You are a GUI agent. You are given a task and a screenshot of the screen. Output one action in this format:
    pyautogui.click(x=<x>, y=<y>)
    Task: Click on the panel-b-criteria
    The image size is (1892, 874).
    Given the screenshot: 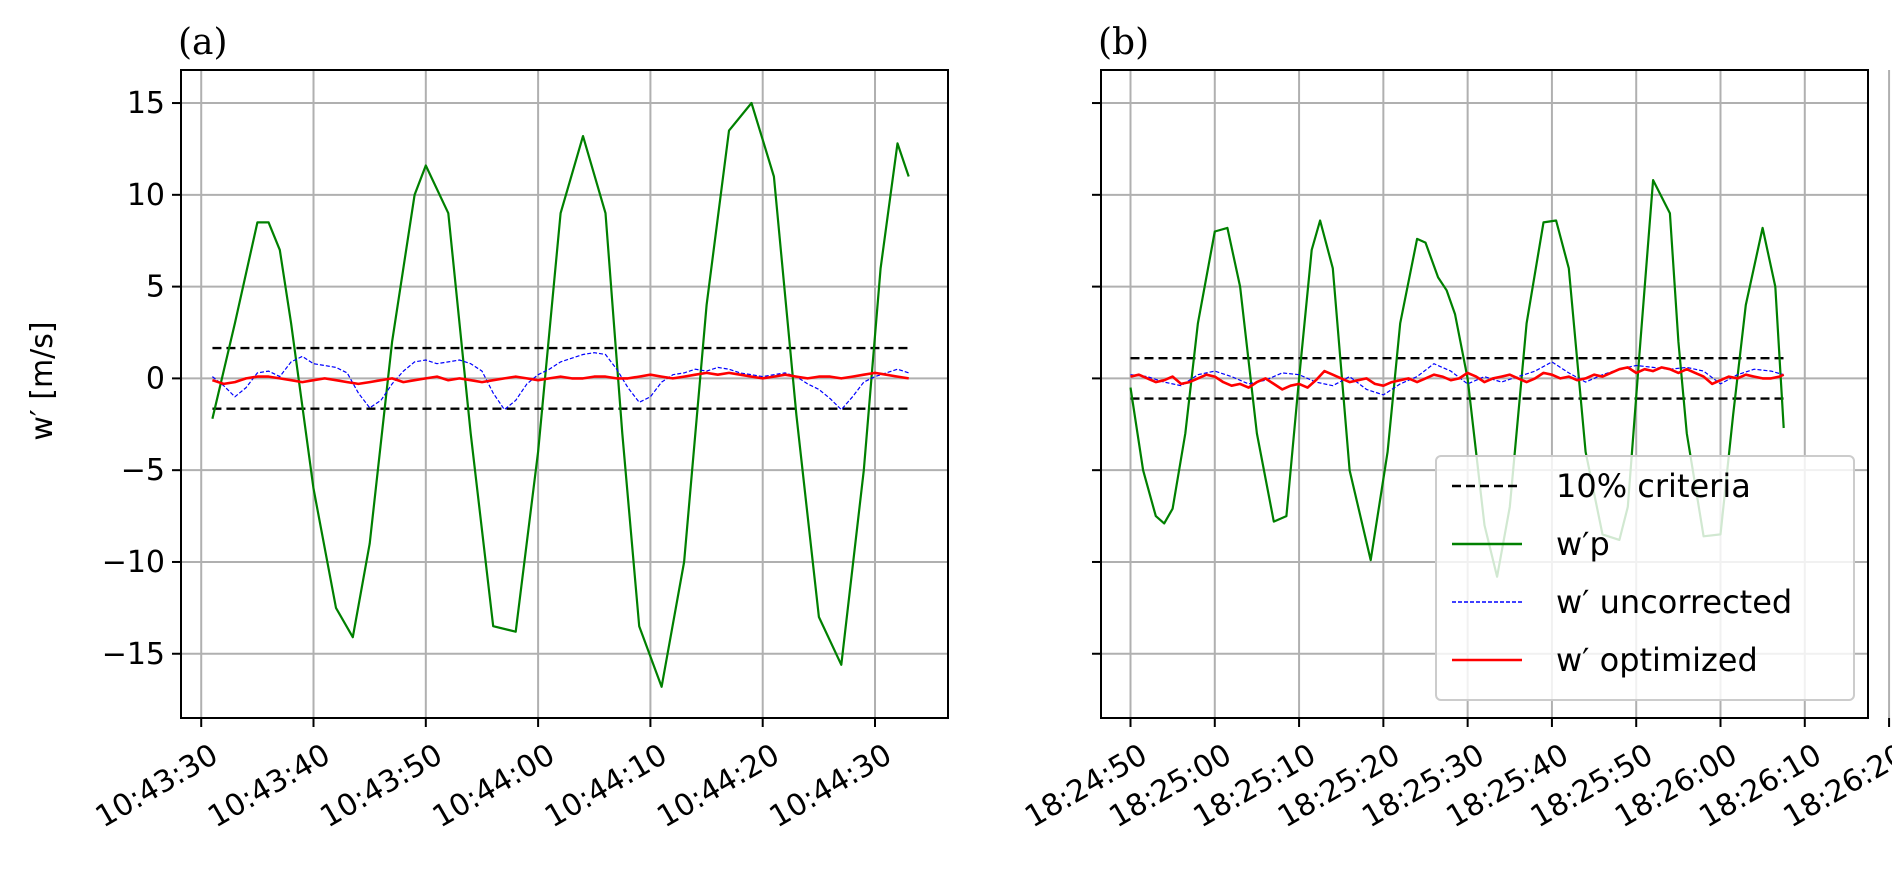 What is the action you would take?
    pyautogui.click(x=1457, y=378)
    